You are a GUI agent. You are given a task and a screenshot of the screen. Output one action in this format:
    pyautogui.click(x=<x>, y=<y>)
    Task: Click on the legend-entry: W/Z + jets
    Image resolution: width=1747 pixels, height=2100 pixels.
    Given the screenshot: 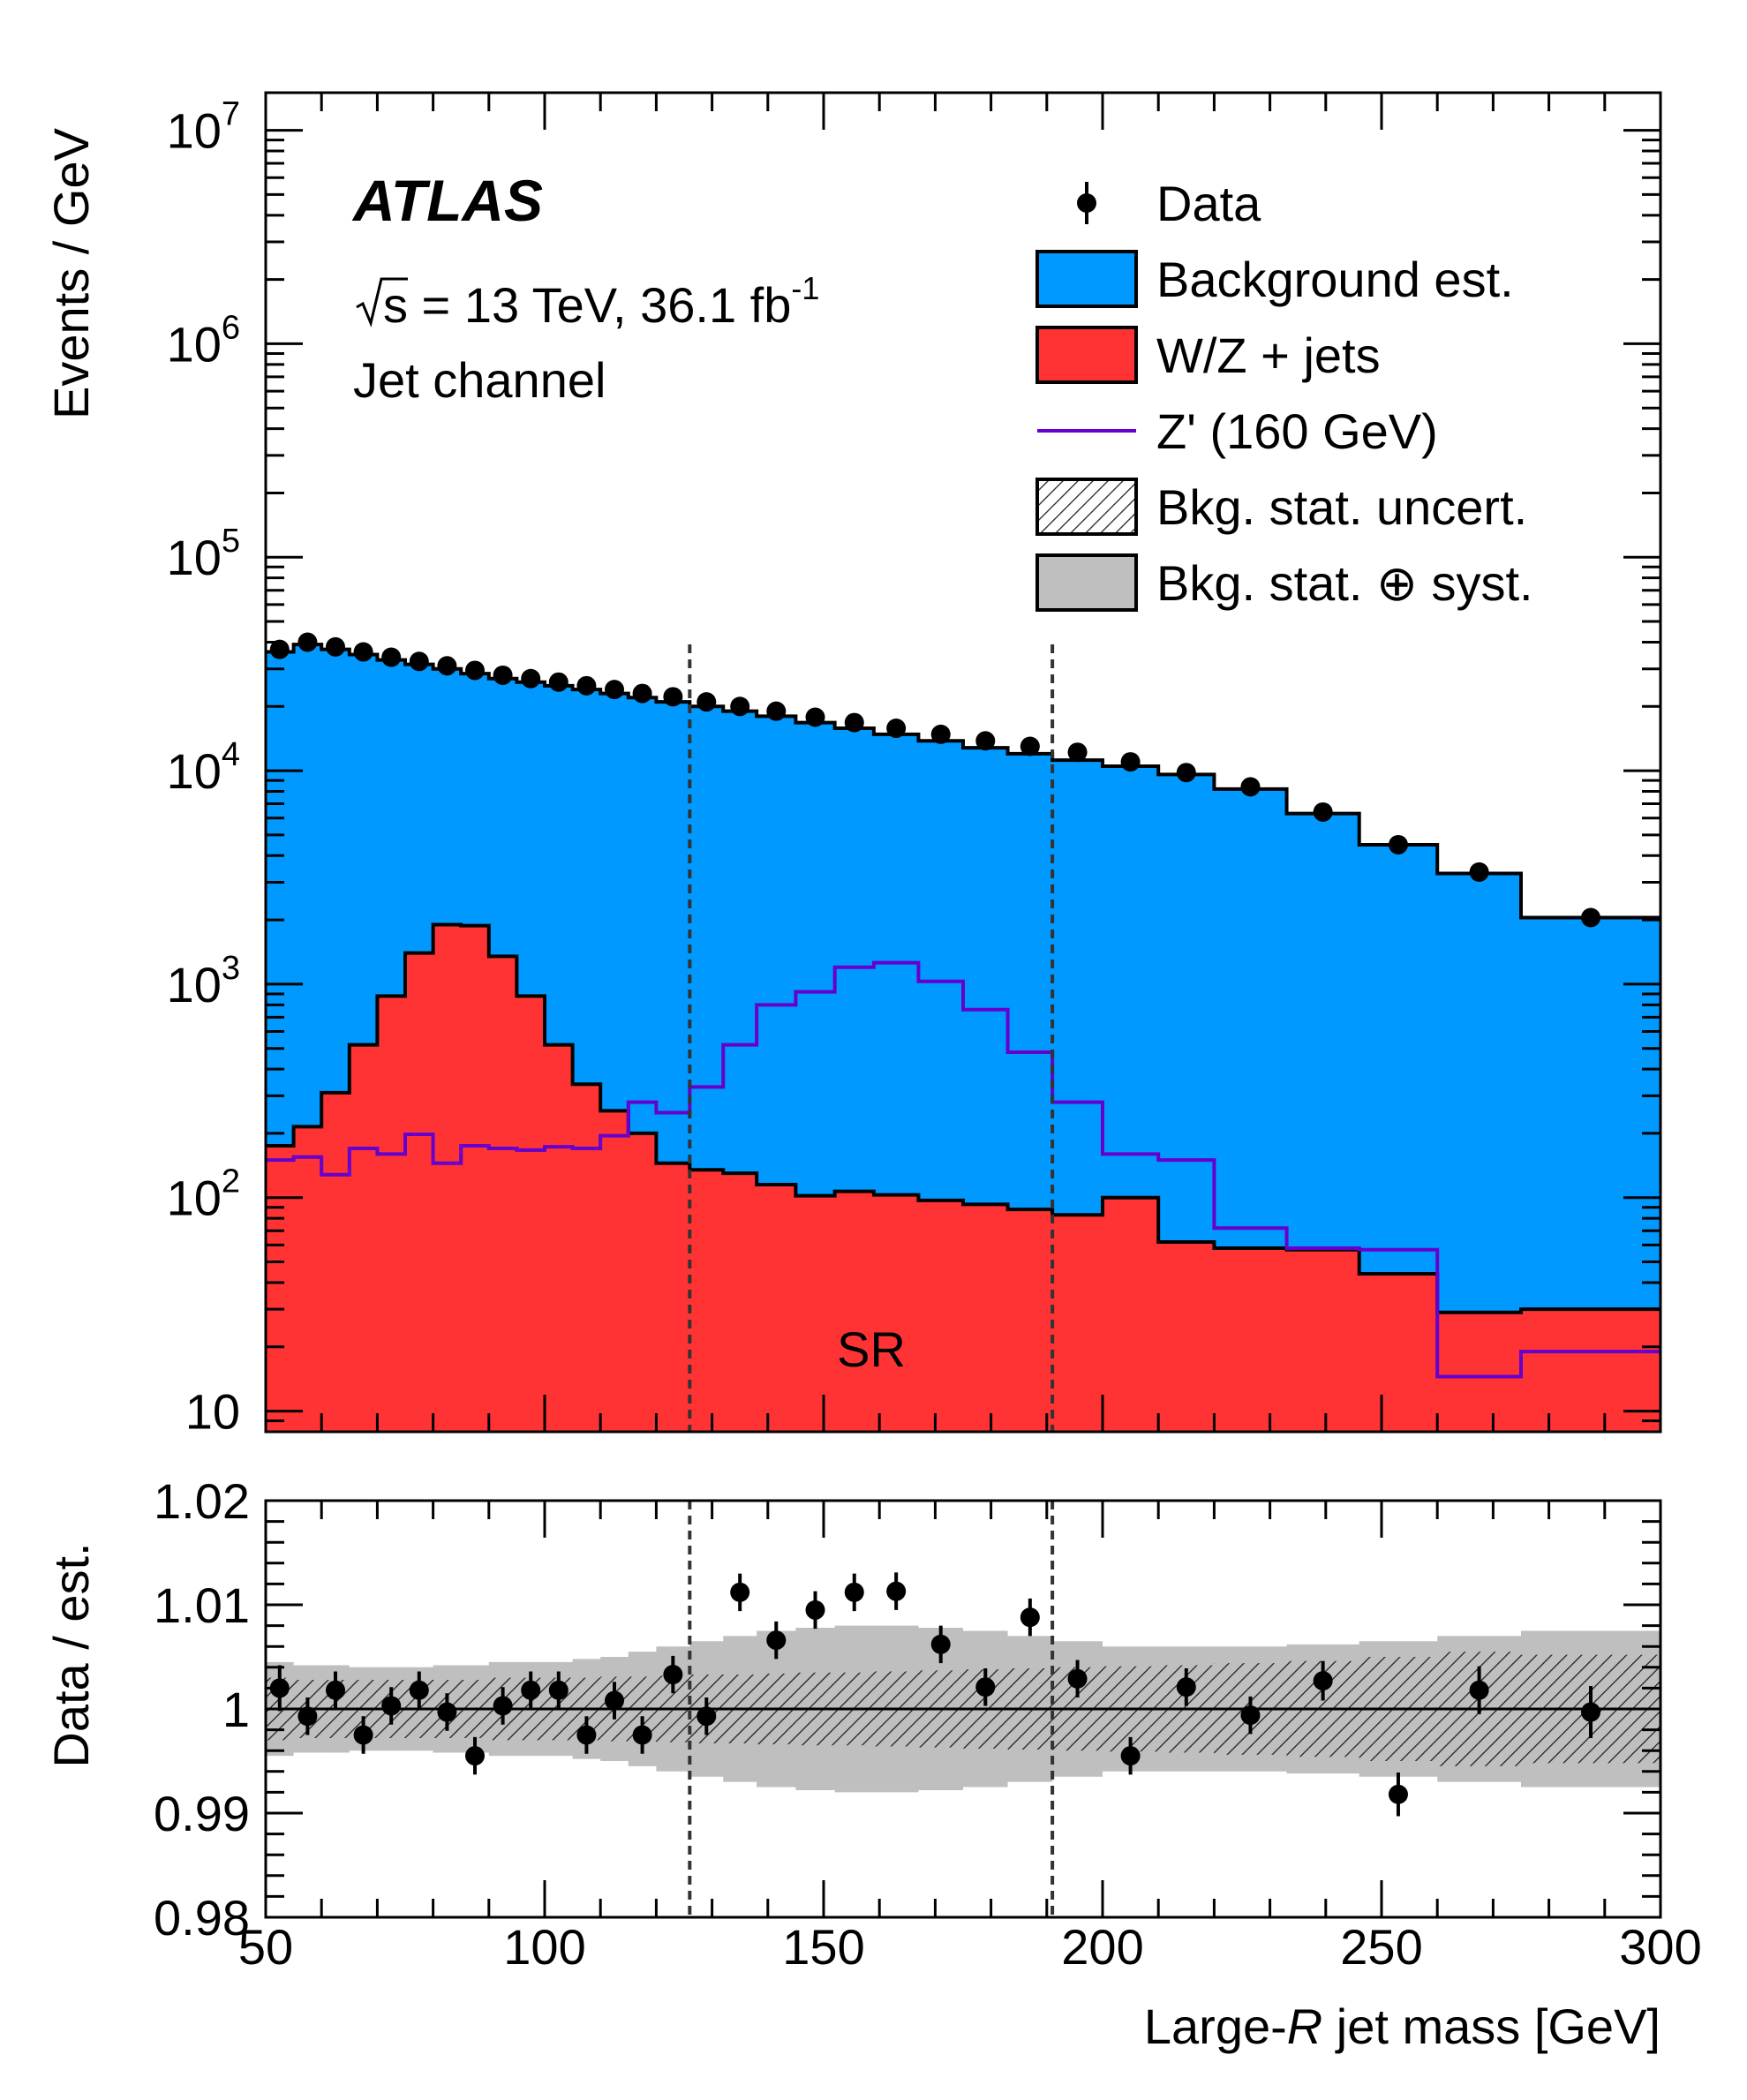 What is the action you would take?
    pyautogui.click(x=1208, y=355)
    